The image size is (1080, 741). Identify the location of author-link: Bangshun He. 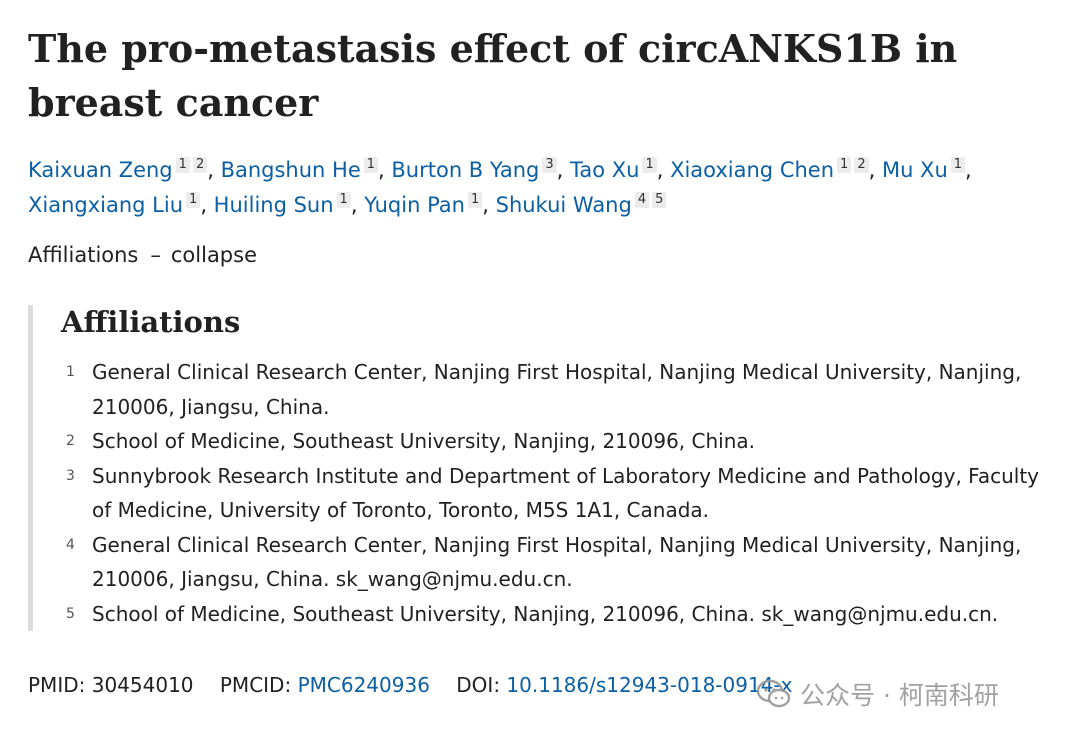
(290, 170).